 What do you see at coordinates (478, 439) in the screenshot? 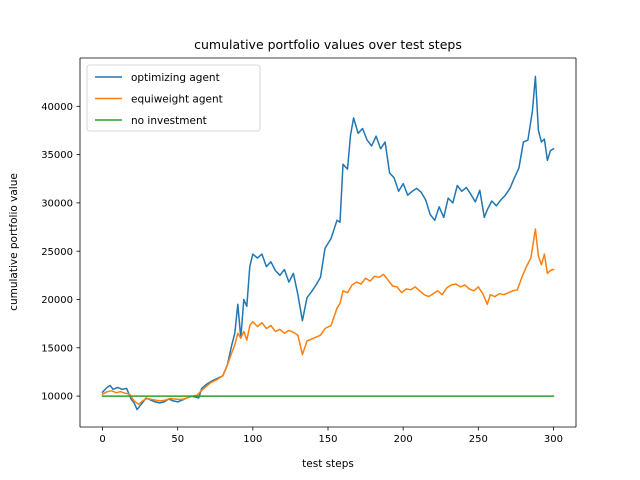
I see `x-tick-label: 250` at bounding box center [478, 439].